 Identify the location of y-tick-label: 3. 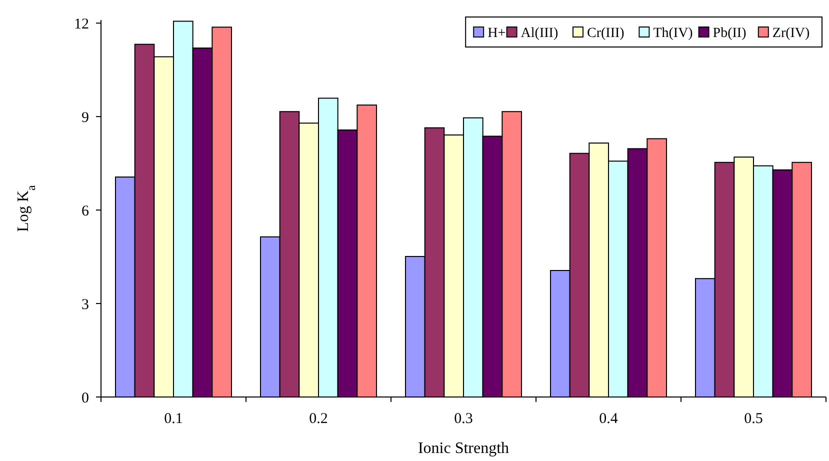
(85, 304).